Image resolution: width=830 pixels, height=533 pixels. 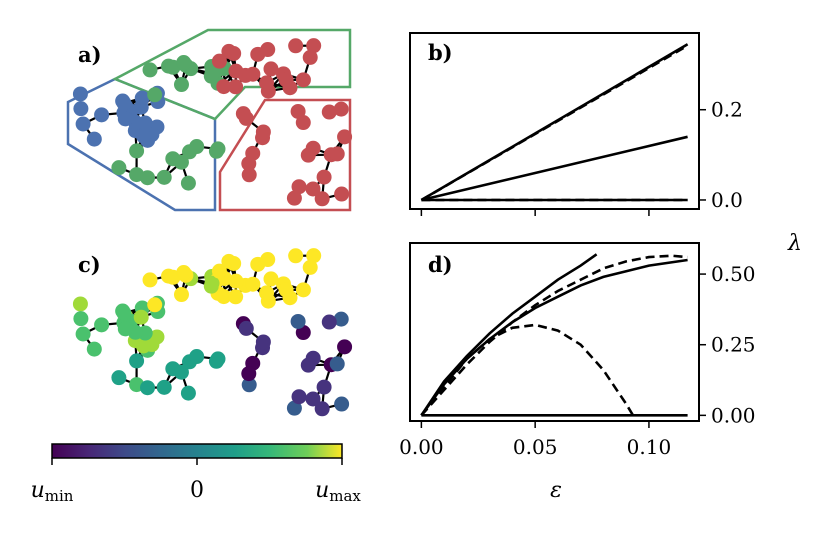 I want to click on panel-d-ytick-label: 0.00, so click(x=733, y=415).